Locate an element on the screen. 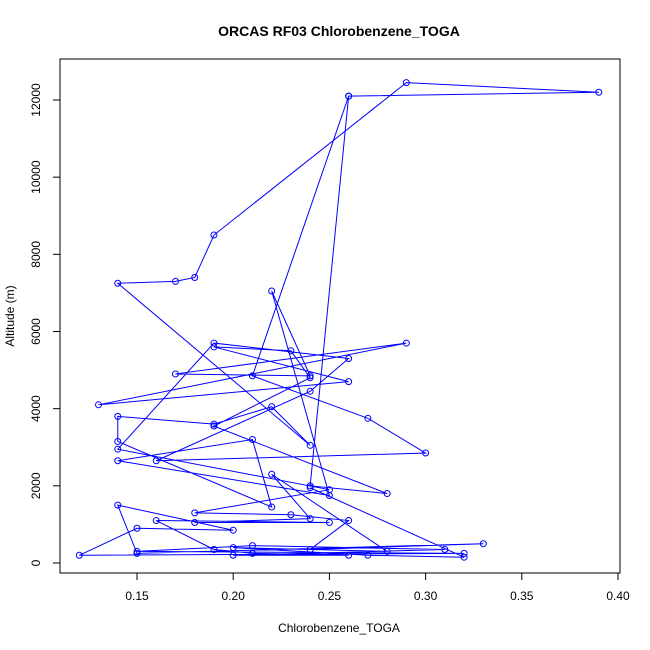 Image resolution: width=650 pixels, height=650 pixels. y-tick-label: 8000 is located at coordinates (36, 254).